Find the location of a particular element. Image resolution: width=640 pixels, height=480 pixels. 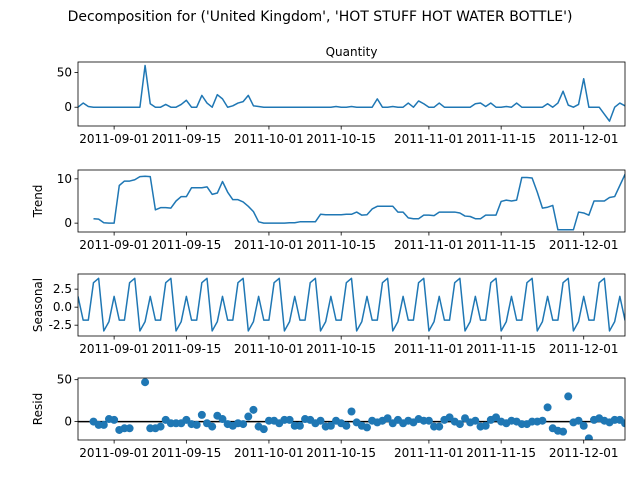

axes-frame-trend is located at coordinates (351, 201).